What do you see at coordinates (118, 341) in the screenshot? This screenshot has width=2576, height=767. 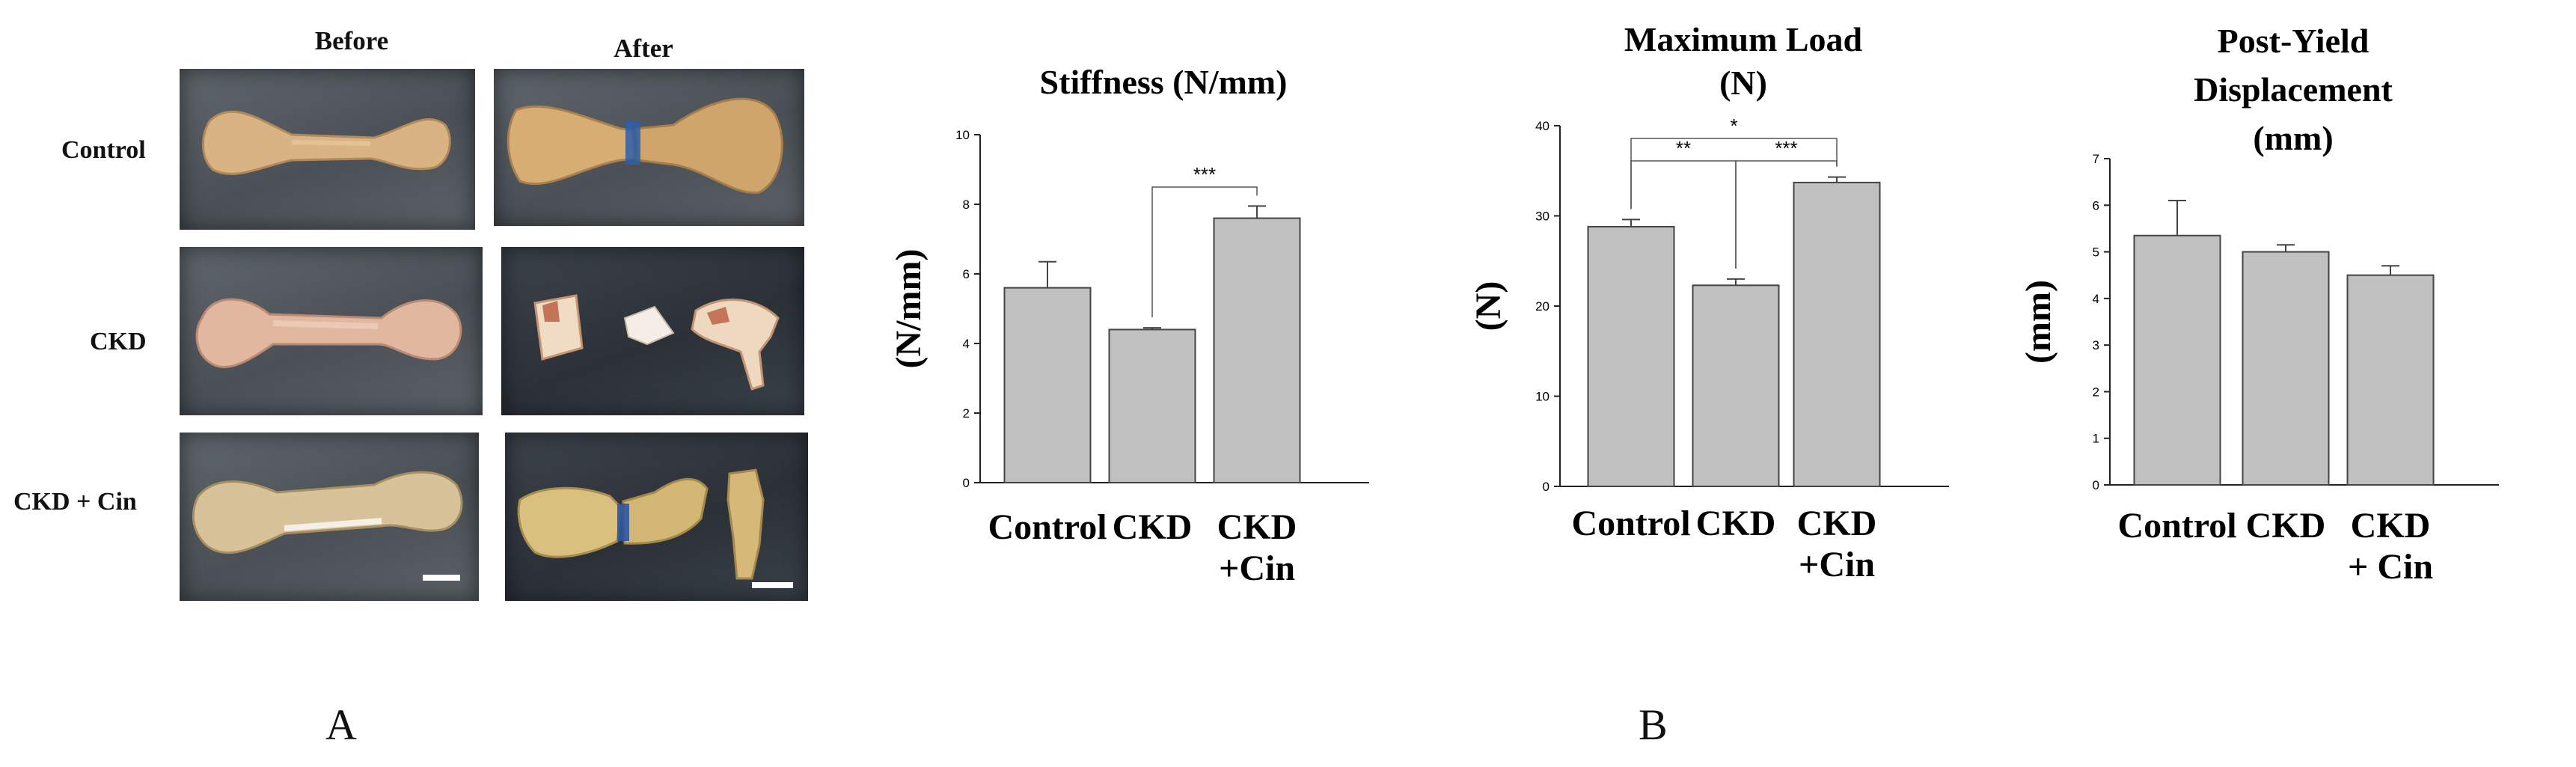 I see `row-label-ckd: CKD` at bounding box center [118, 341].